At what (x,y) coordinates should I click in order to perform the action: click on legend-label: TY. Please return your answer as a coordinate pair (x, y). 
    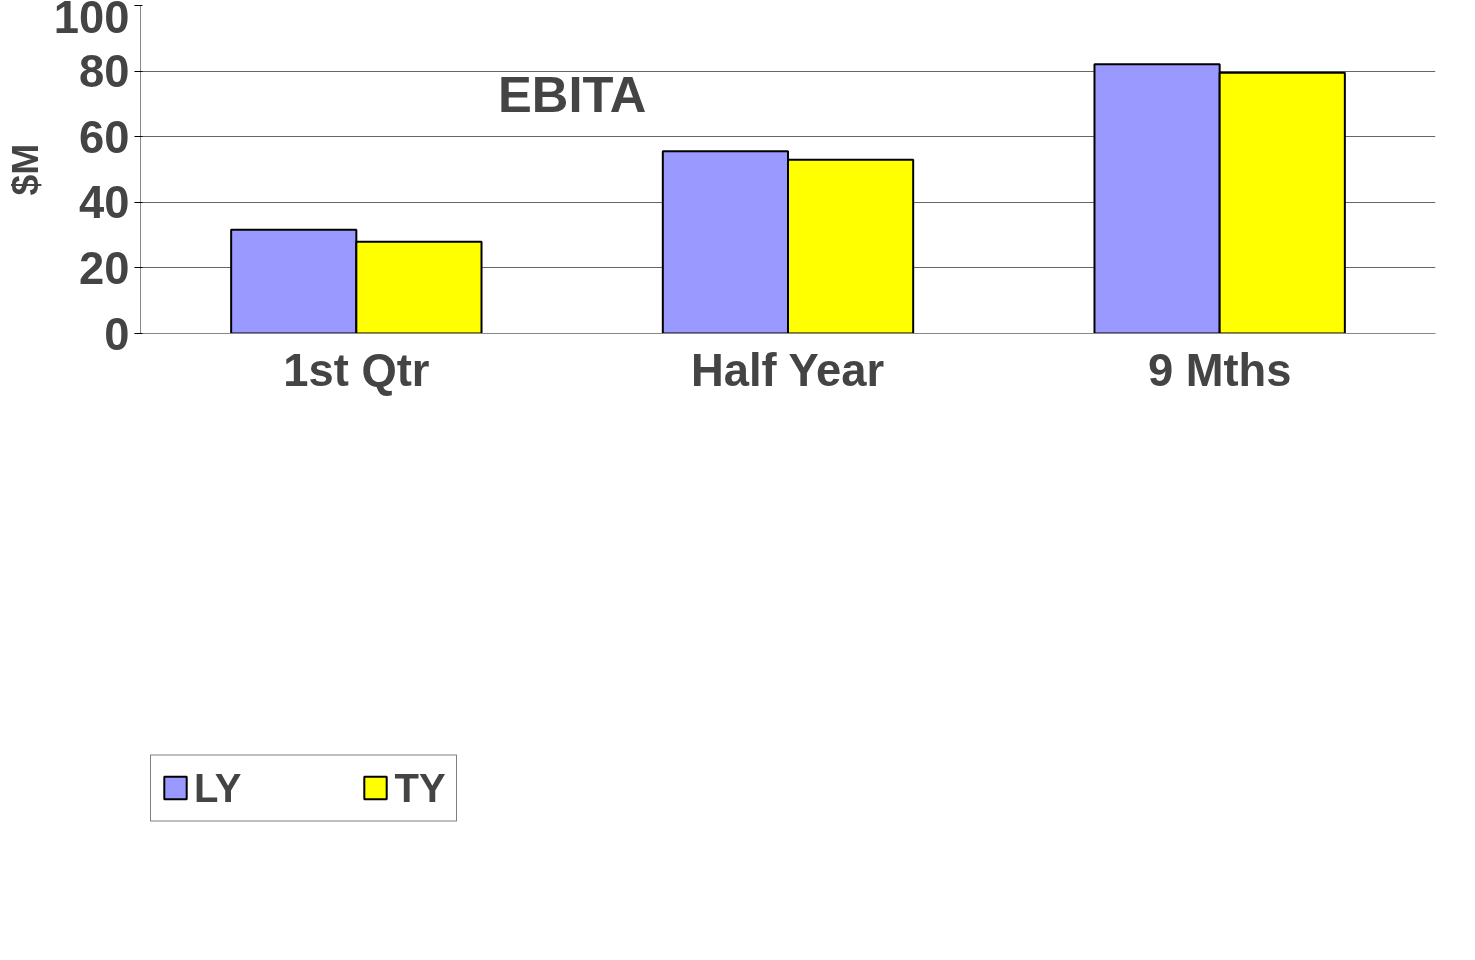
    Looking at the image, I should click on (420, 788).